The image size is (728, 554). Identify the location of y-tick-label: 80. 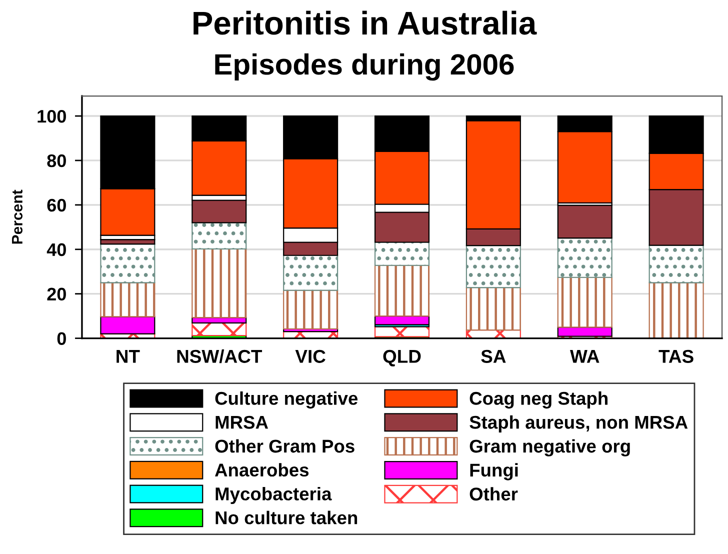
(56, 161).